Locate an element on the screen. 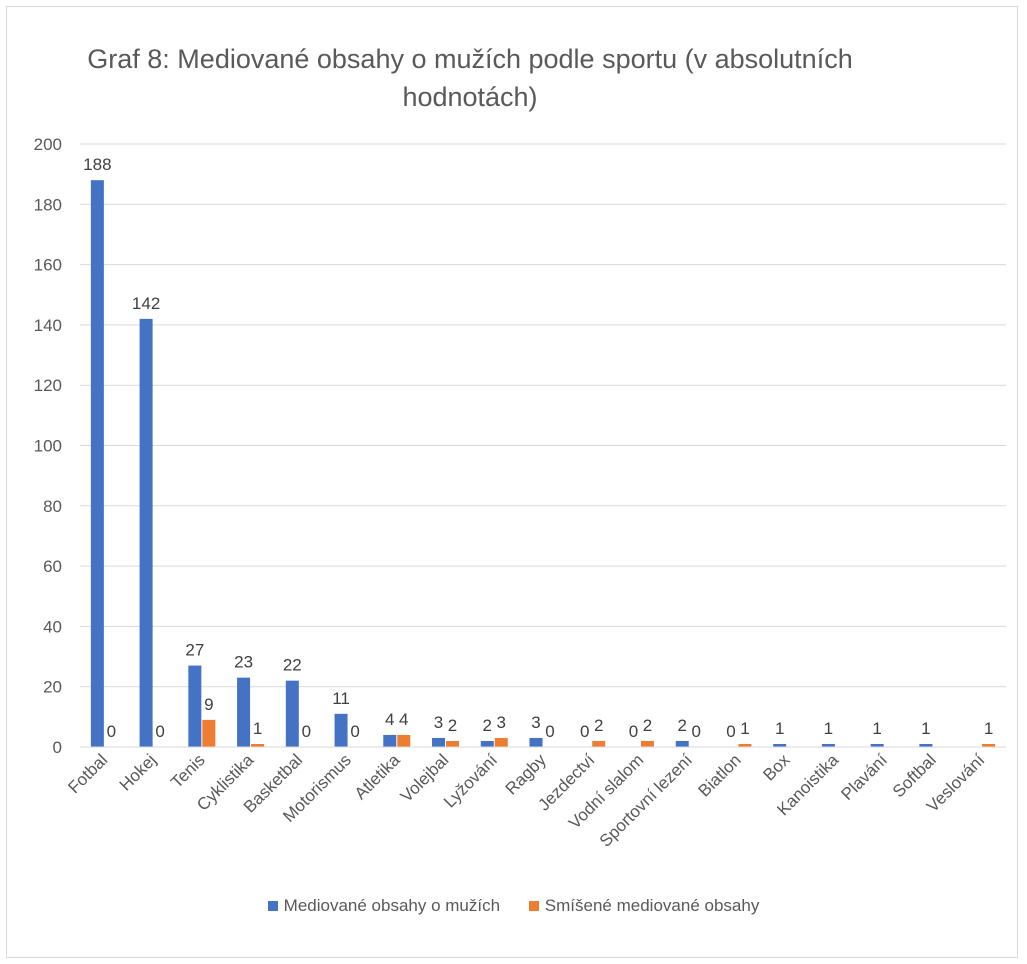 This screenshot has height=964, width=1027. data-label: 9 is located at coordinates (208, 704).